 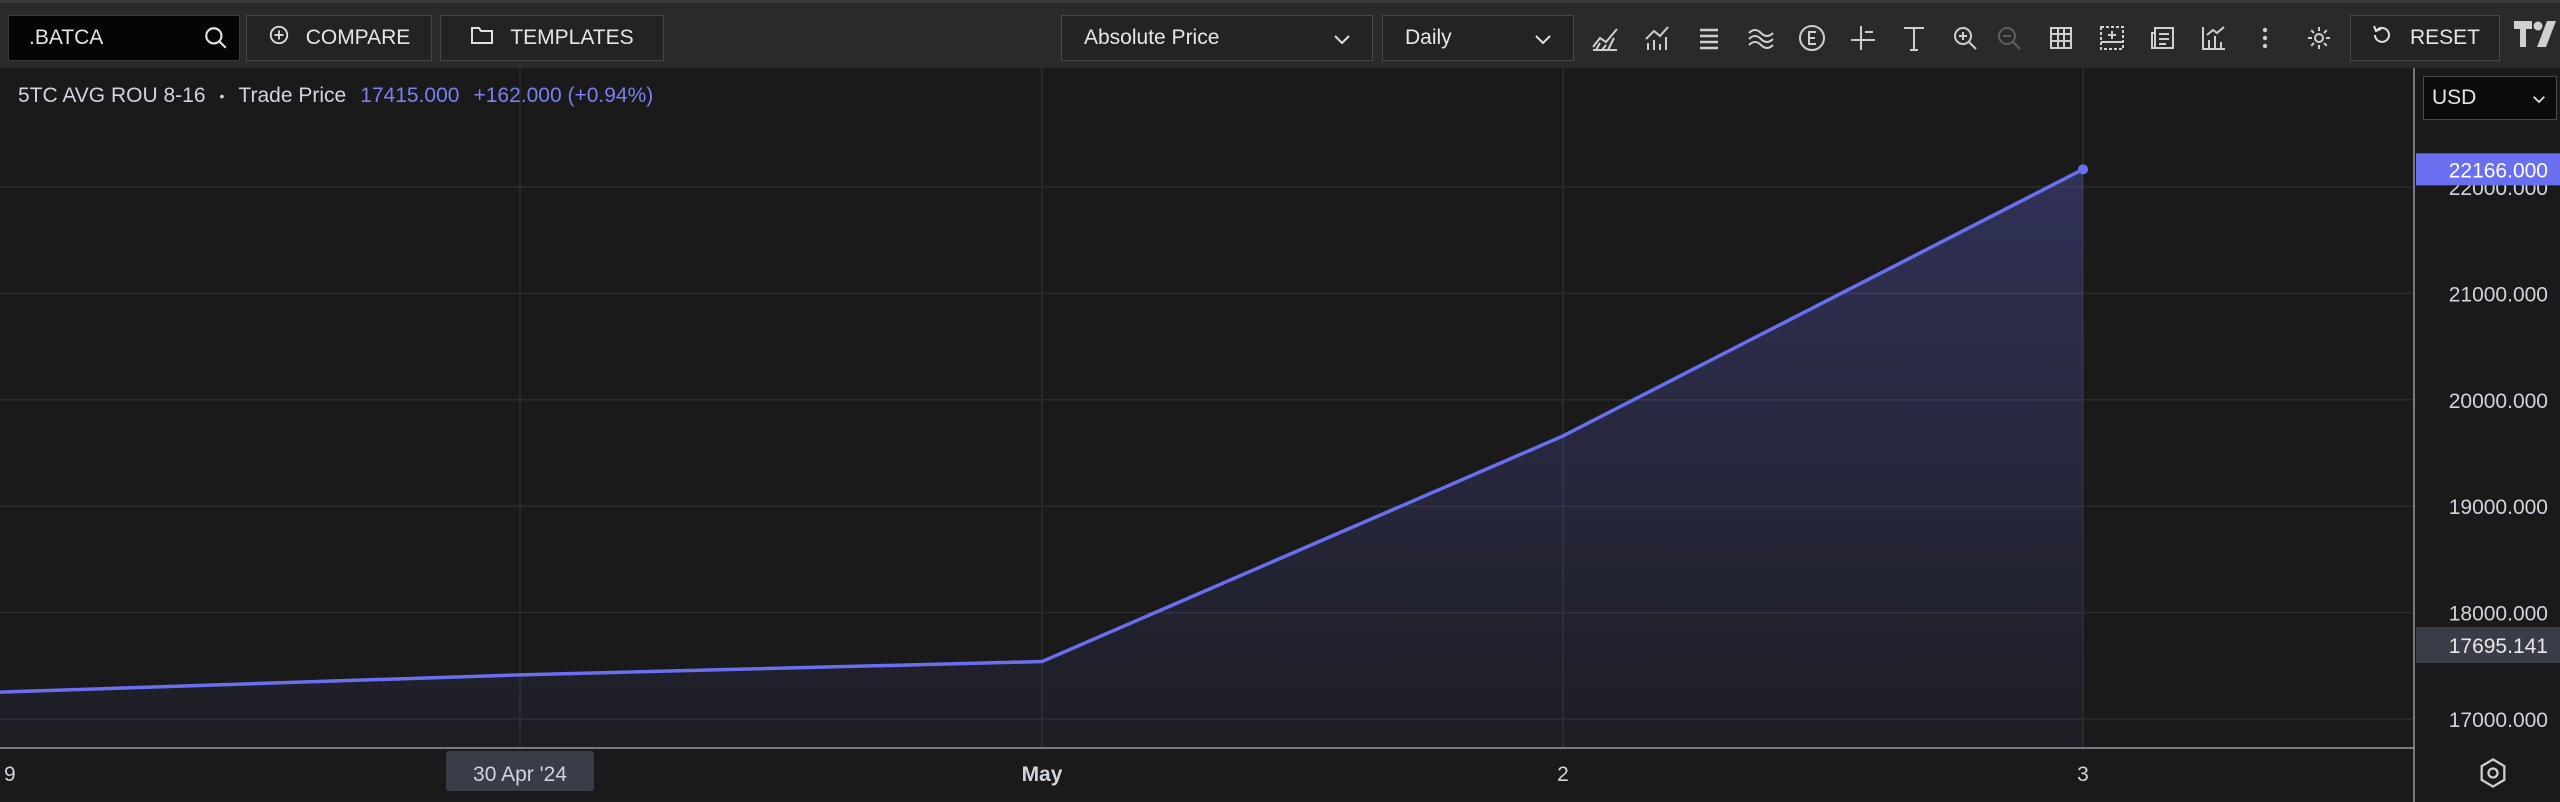 What do you see at coordinates (2163, 38) in the screenshot?
I see `news-icon` at bounding box center [2163, 38].